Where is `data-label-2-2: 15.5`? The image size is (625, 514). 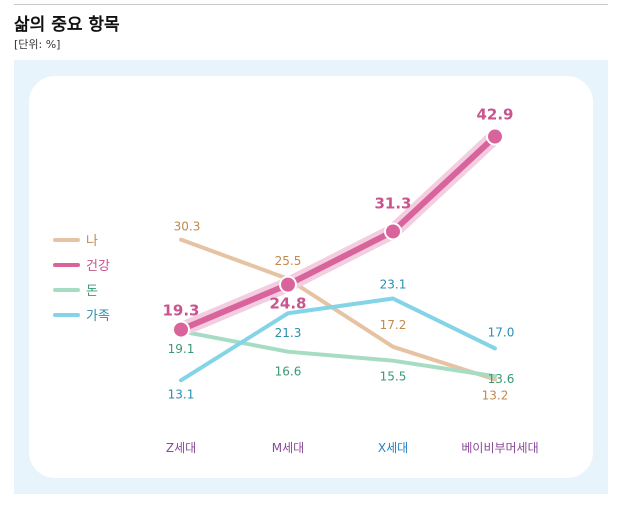 data-label-2-2: 15.5 is located at coordinates (393, 377).